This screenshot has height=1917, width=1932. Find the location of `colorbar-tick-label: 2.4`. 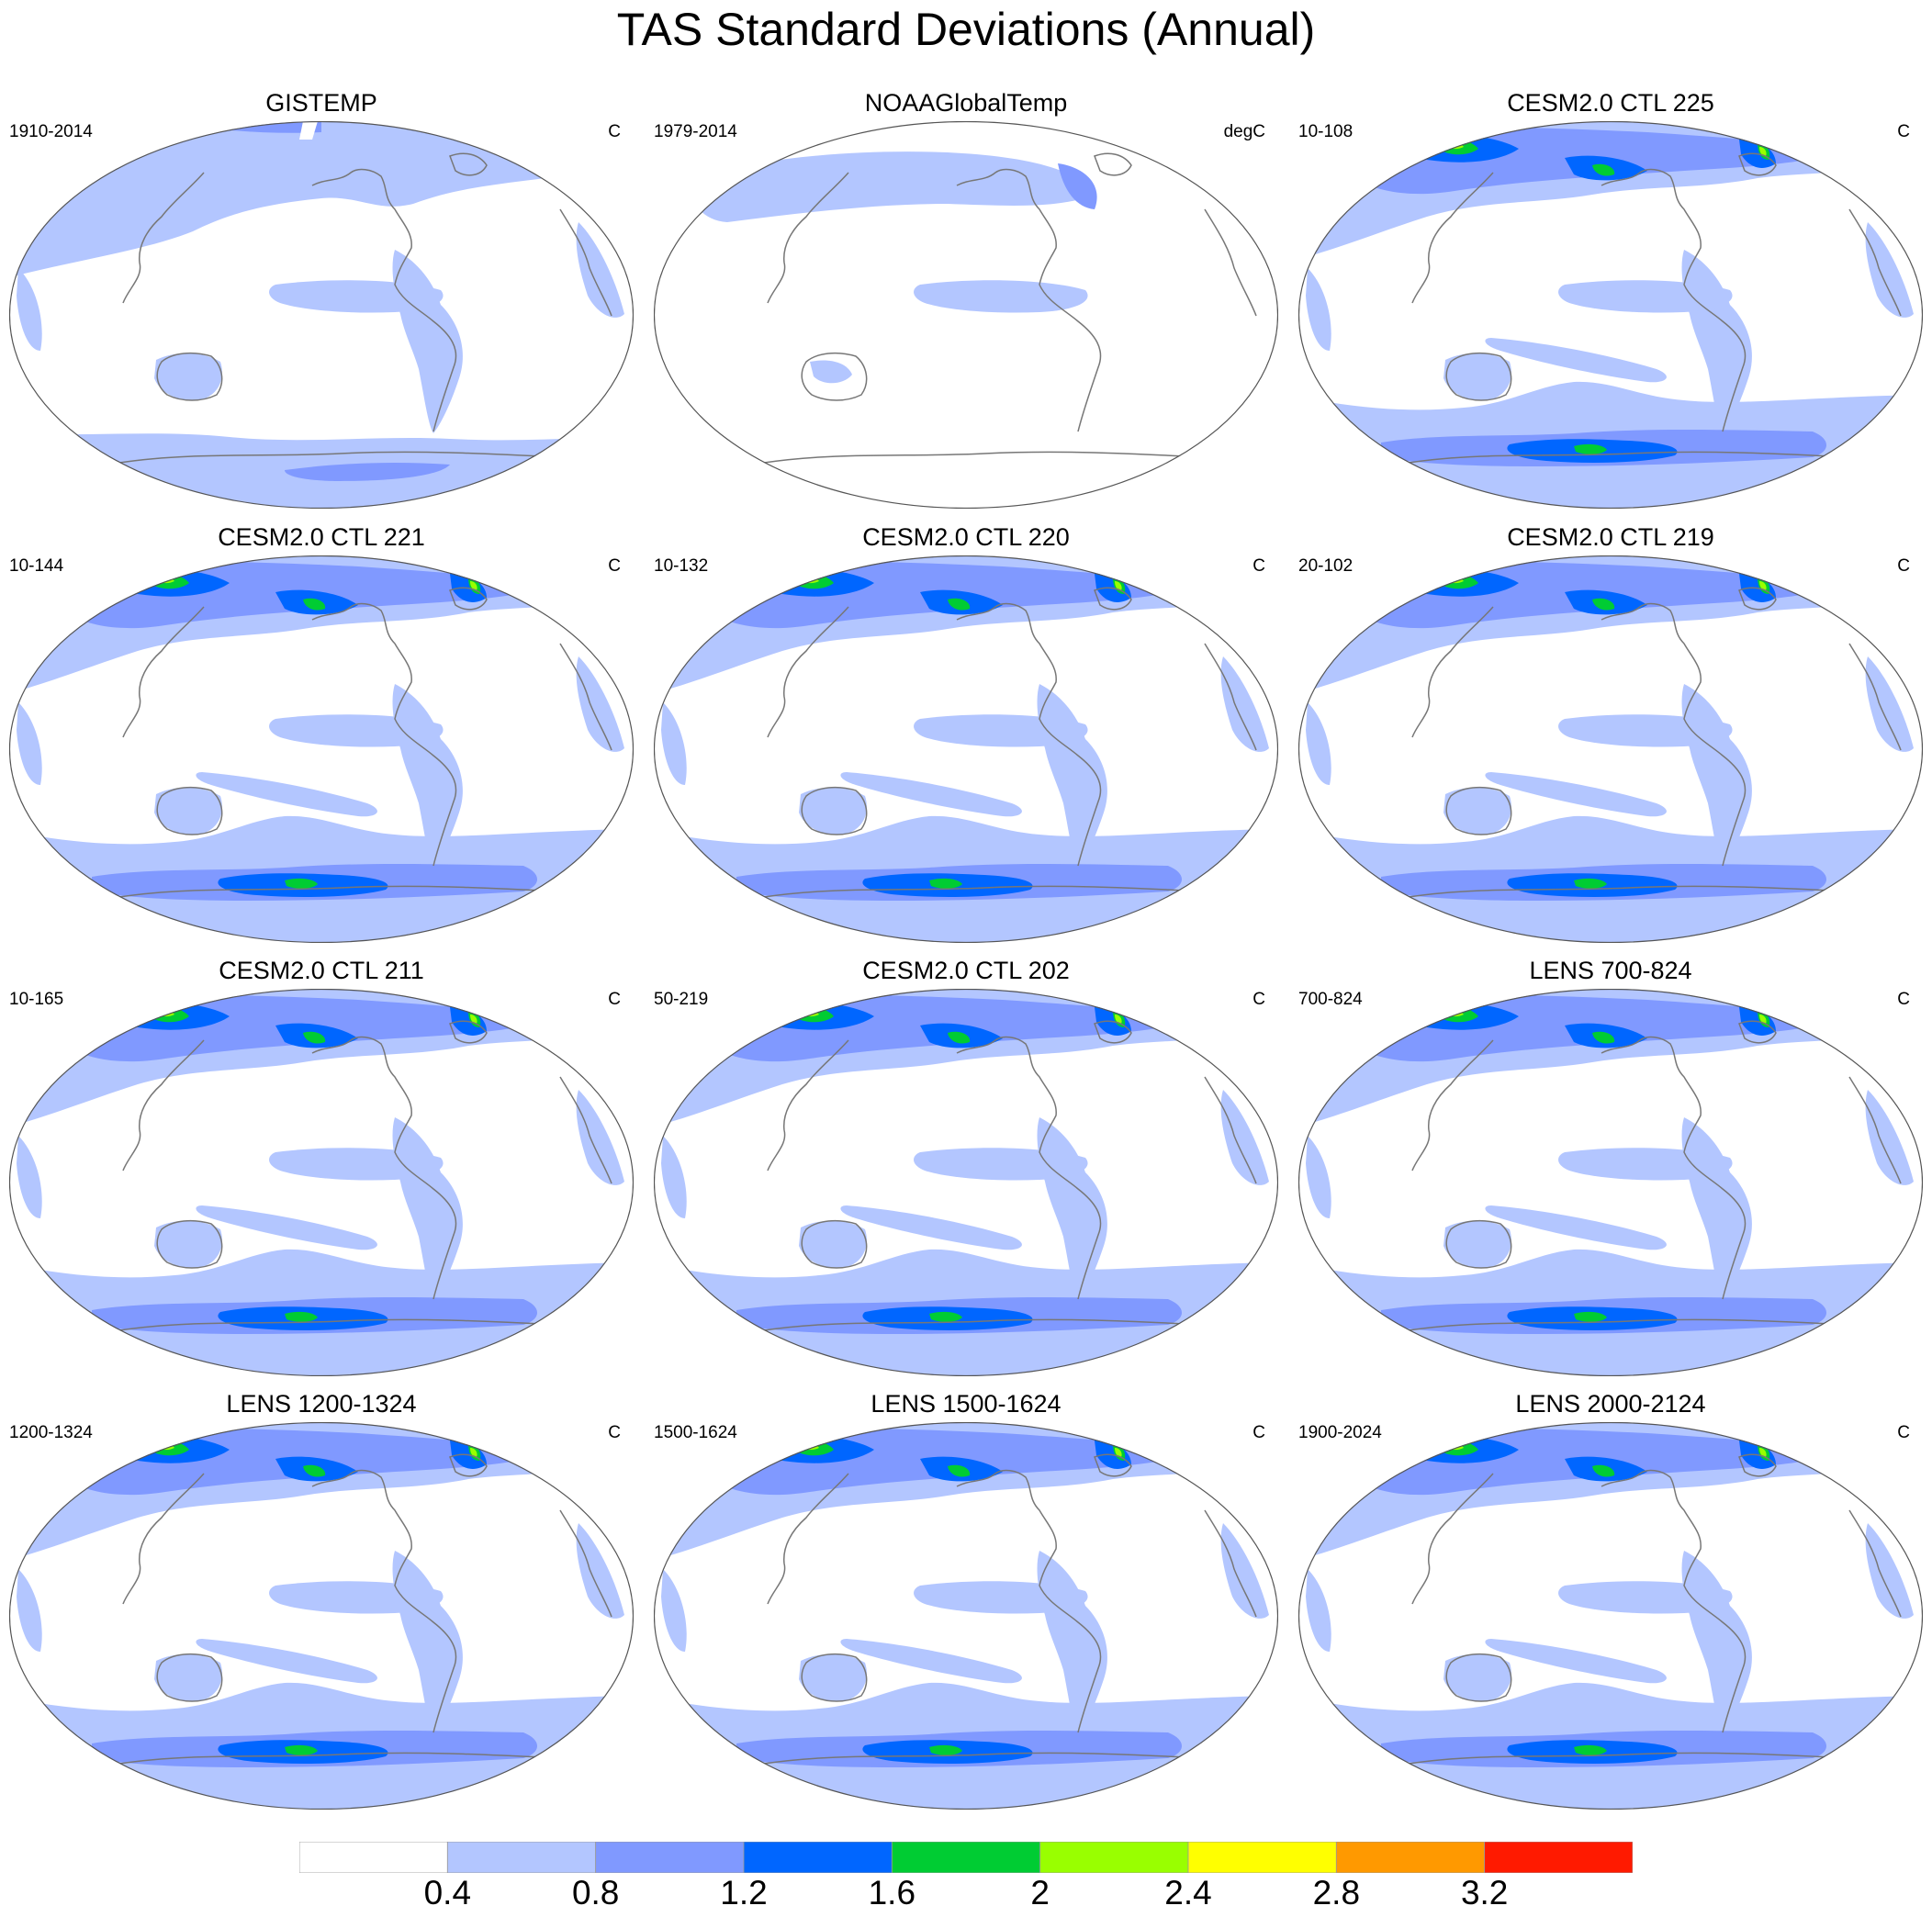

colorbar-tick-label: 2.4 is located at coordinates (1188, 1893).